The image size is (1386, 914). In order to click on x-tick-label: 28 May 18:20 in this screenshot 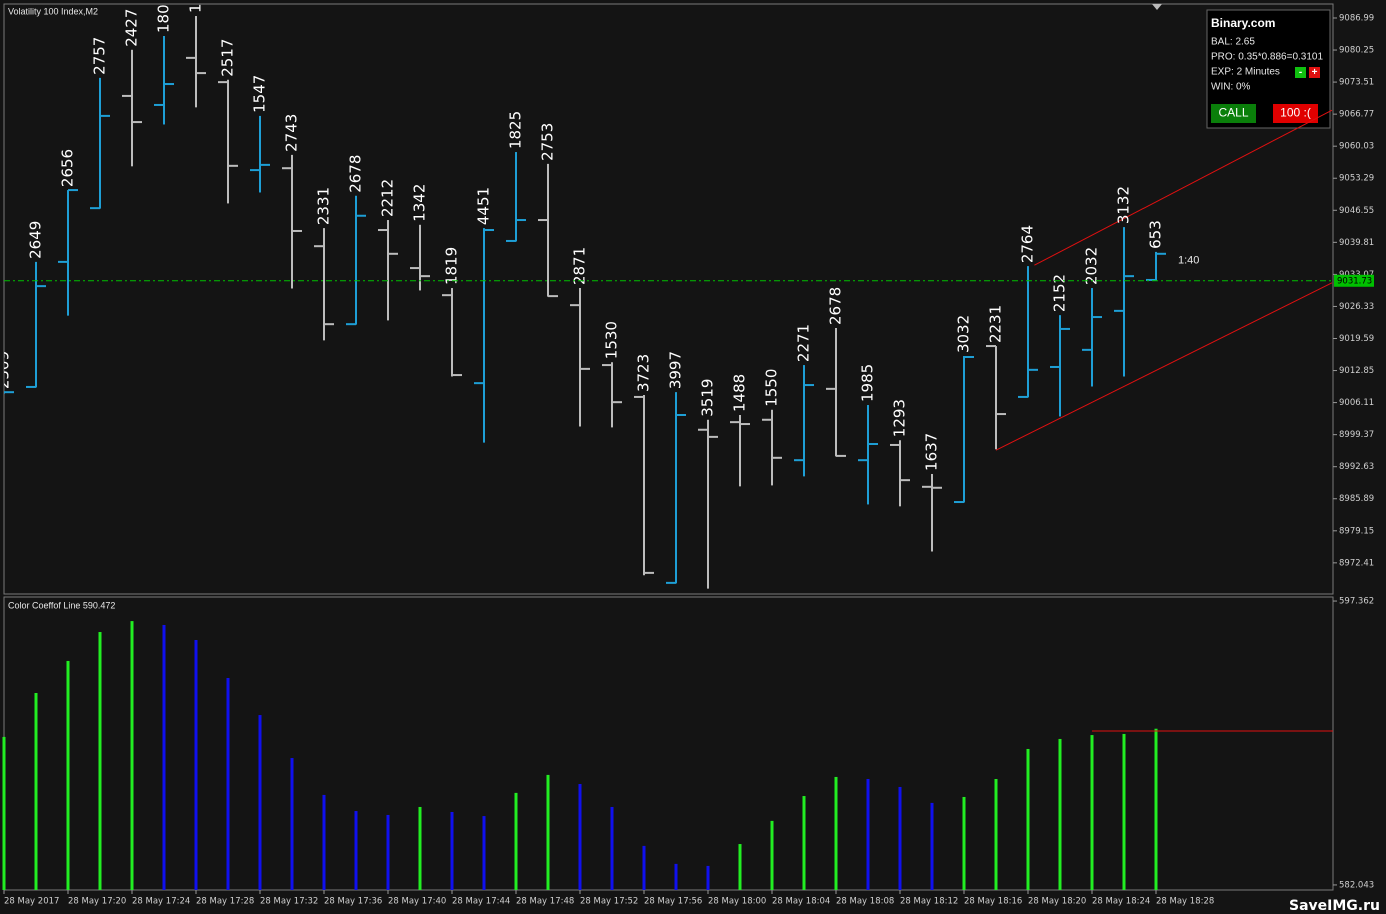, I will do `click(1057, 902)`.